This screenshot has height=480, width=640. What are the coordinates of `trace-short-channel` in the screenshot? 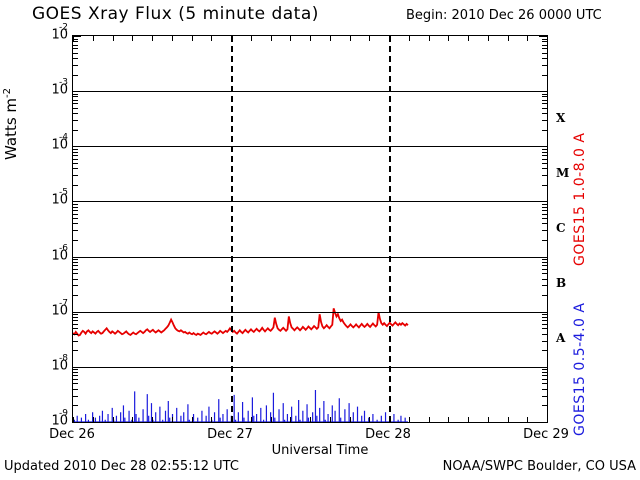 It's located at (240, 406).